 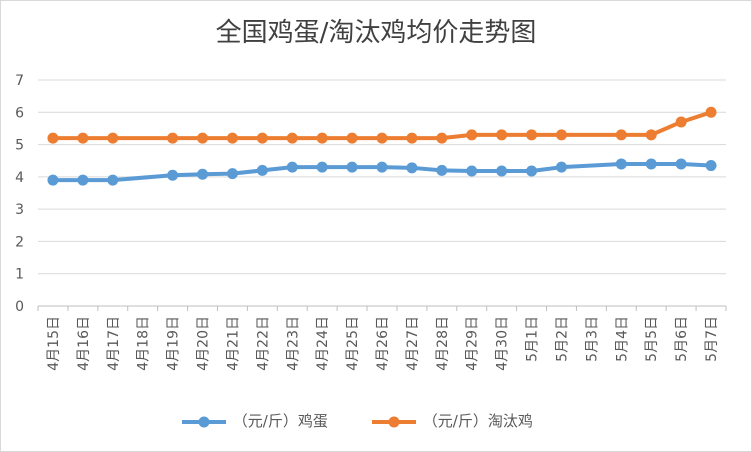 What do you see at coordinates (503, 343) in the screenshot?
I see `x-tick-label: 4月30日` at bounding box center [503, 343].